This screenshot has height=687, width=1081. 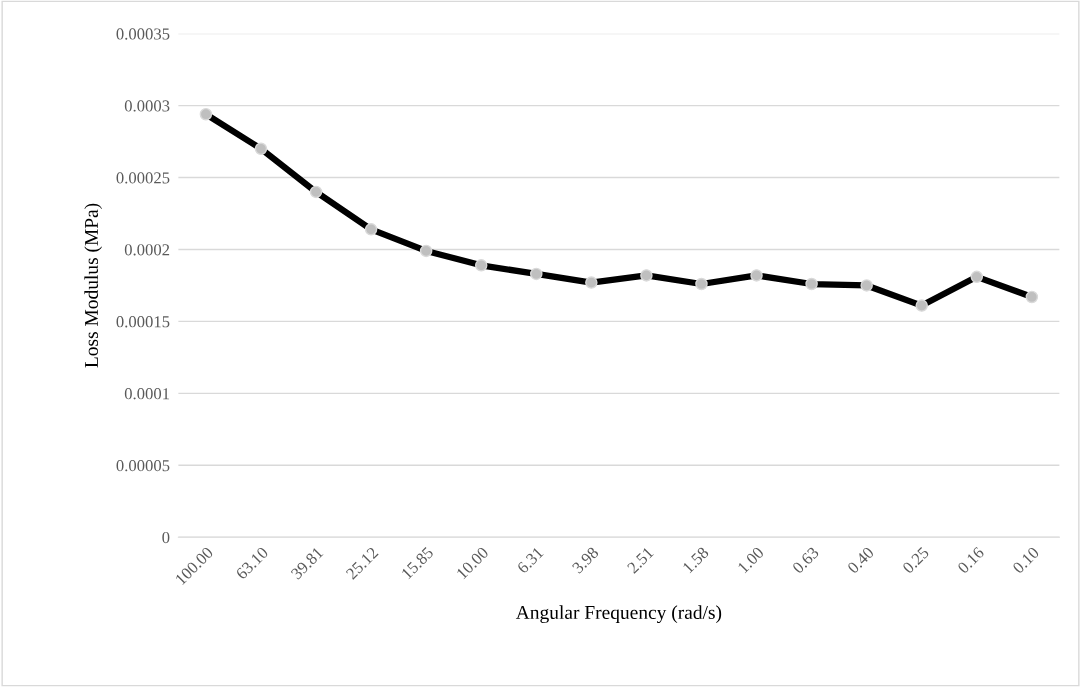 I want to click on x-tick-label: 1.00, so click(x=751, y=560).